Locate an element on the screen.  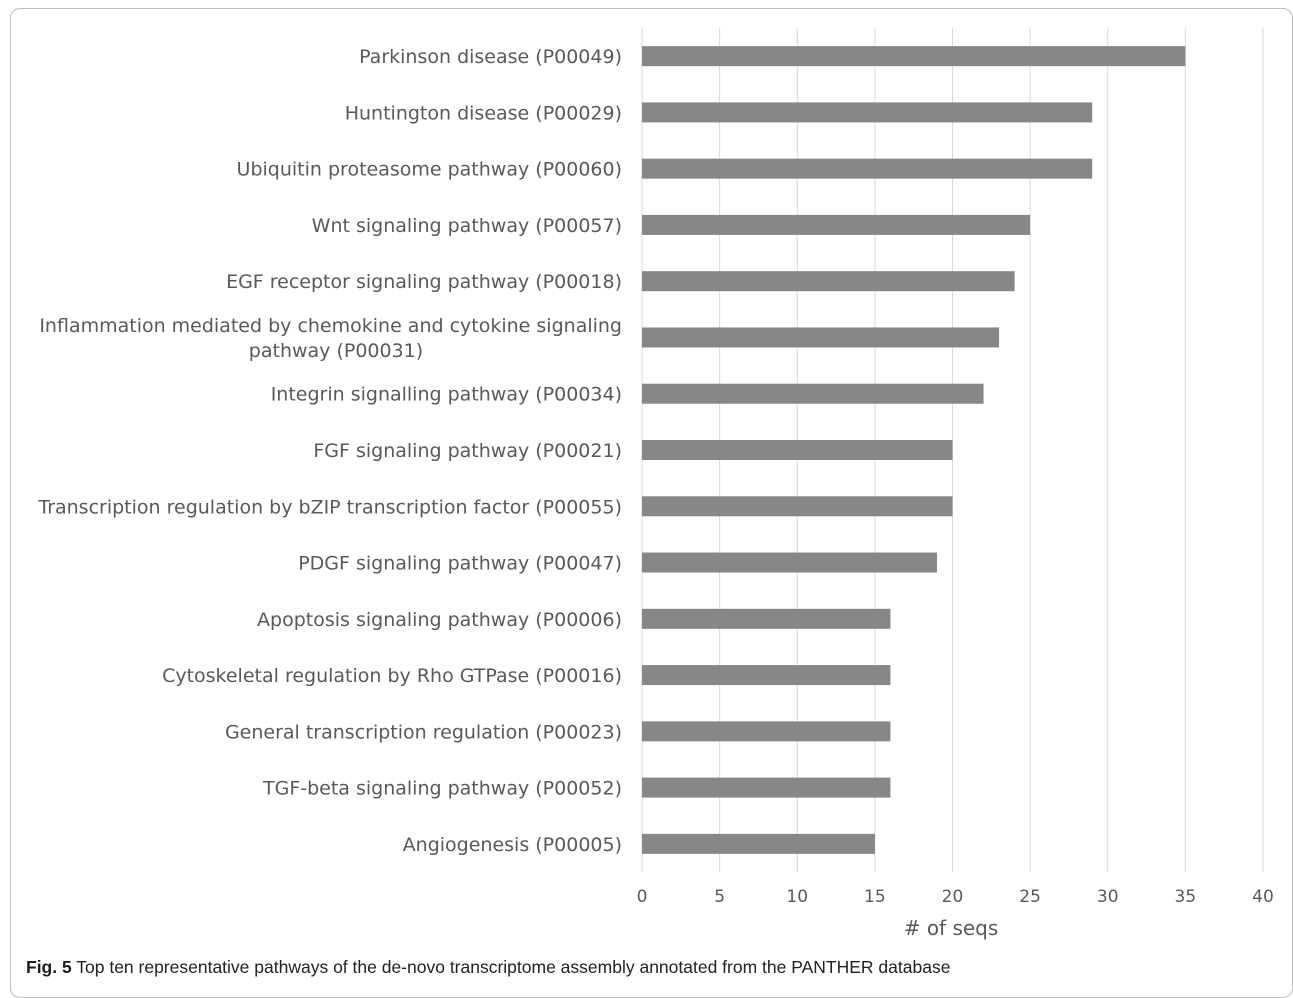
x-tick-label: 10 is located at coordinates (797, 897).